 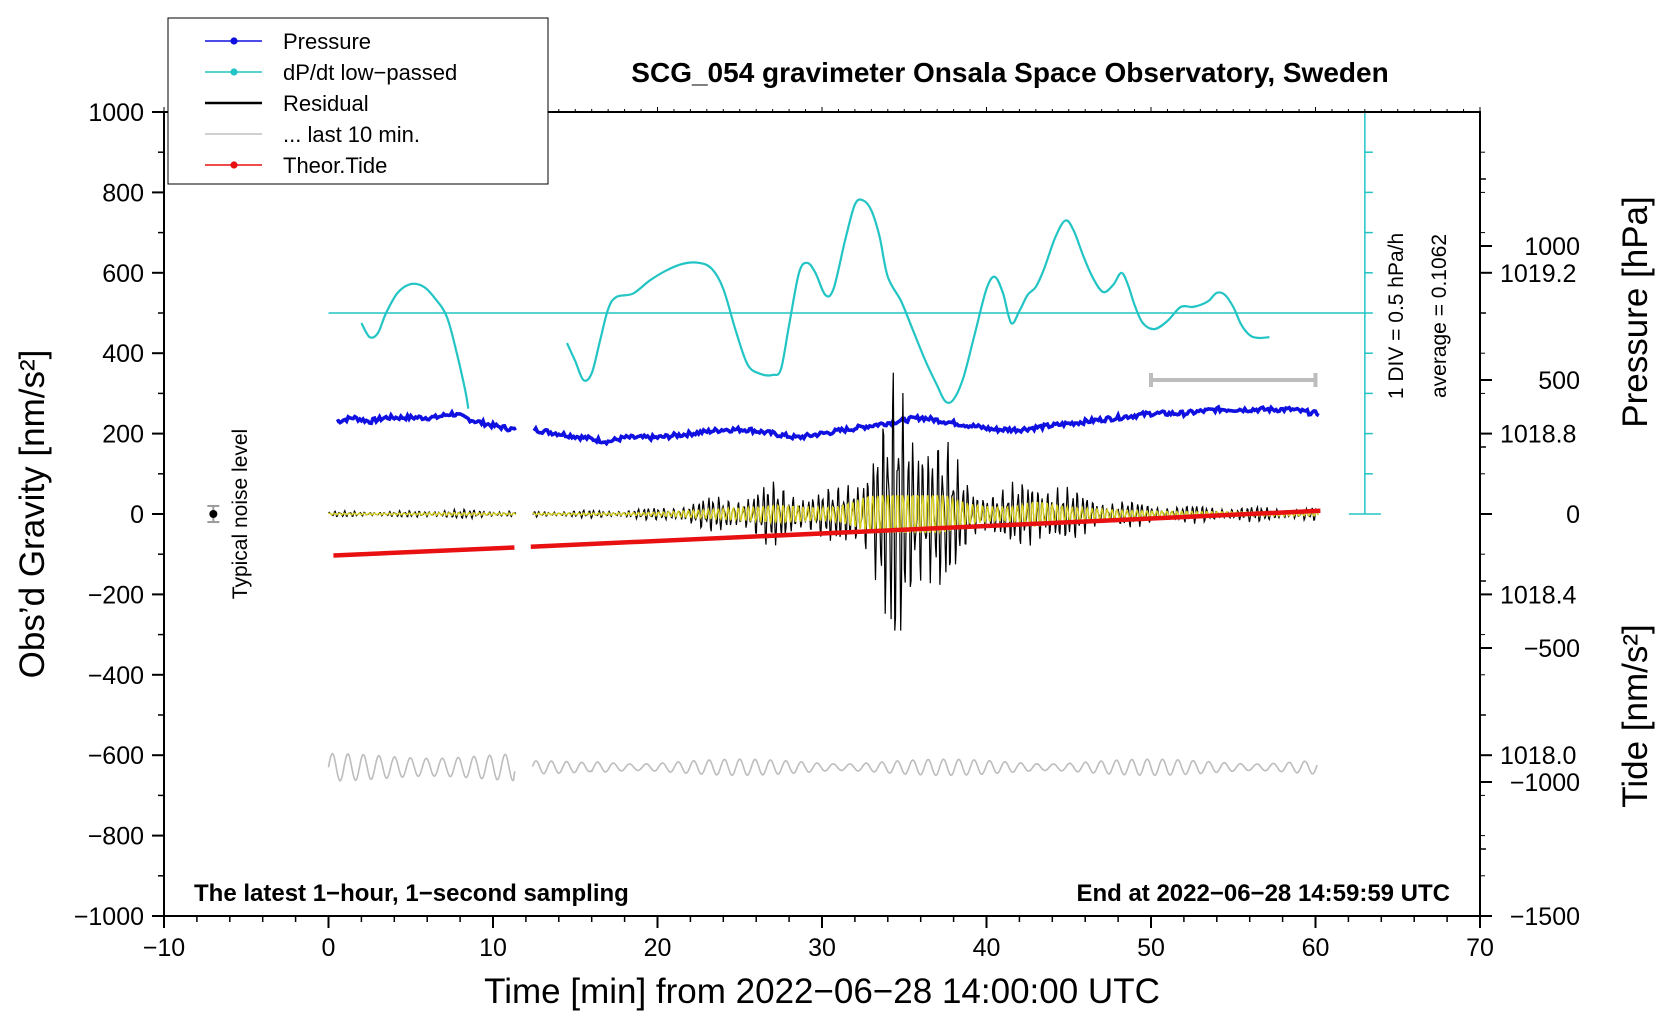 I want to click on pressure-tick-label: 1019.2, so click(x=1538, y=274).